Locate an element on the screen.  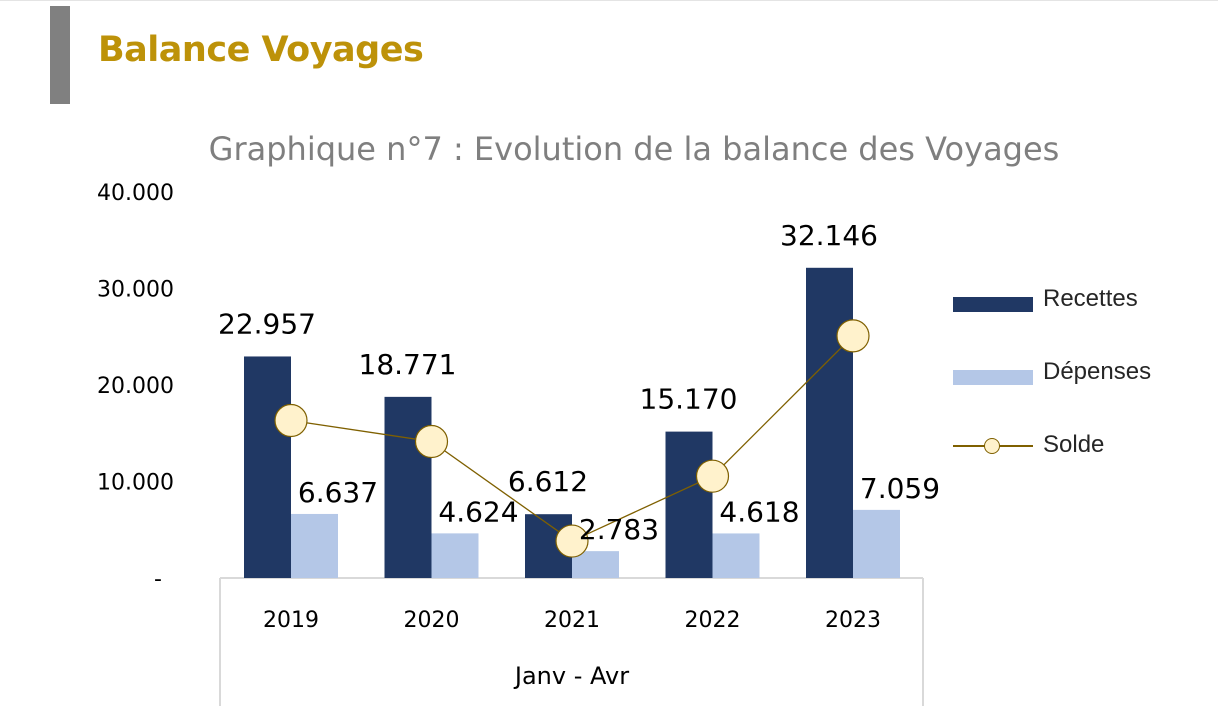
x-tick-label: 2022 is located at coordinates (713, 620).